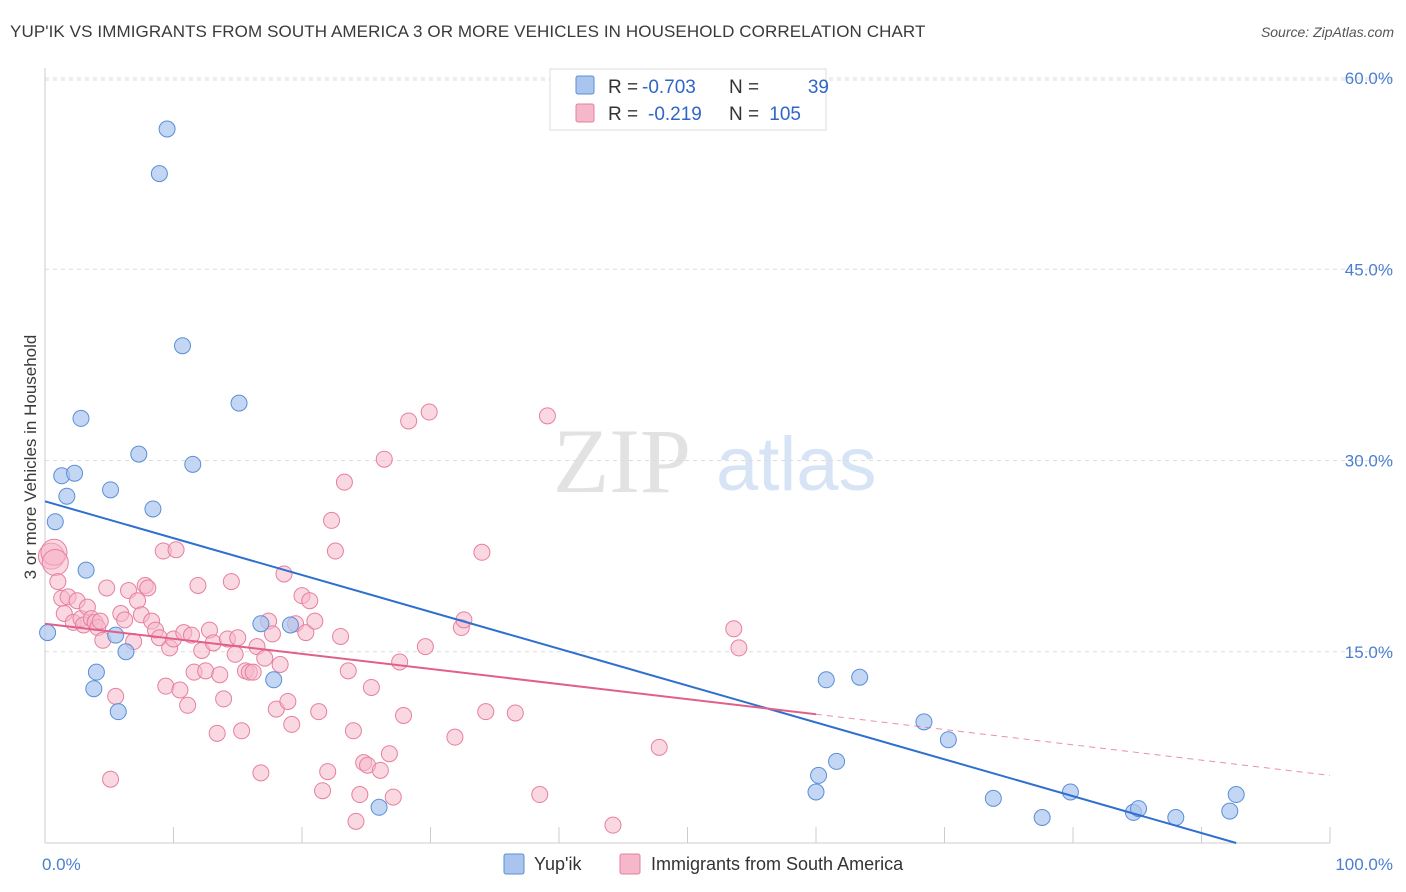  Describe the element at coordinates (630, 864) in the screenshot. I see `bottom-legend-swatch-pink` at that location.